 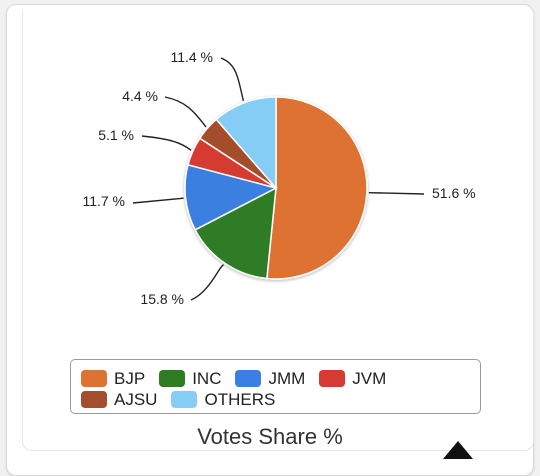 I want to click on data-label-others: 11.4 %, so click(x=191, y=57).